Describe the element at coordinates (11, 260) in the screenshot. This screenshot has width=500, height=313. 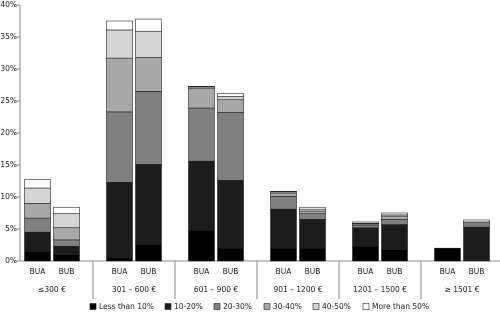
I see `y-tick-label: 0%` at that location.